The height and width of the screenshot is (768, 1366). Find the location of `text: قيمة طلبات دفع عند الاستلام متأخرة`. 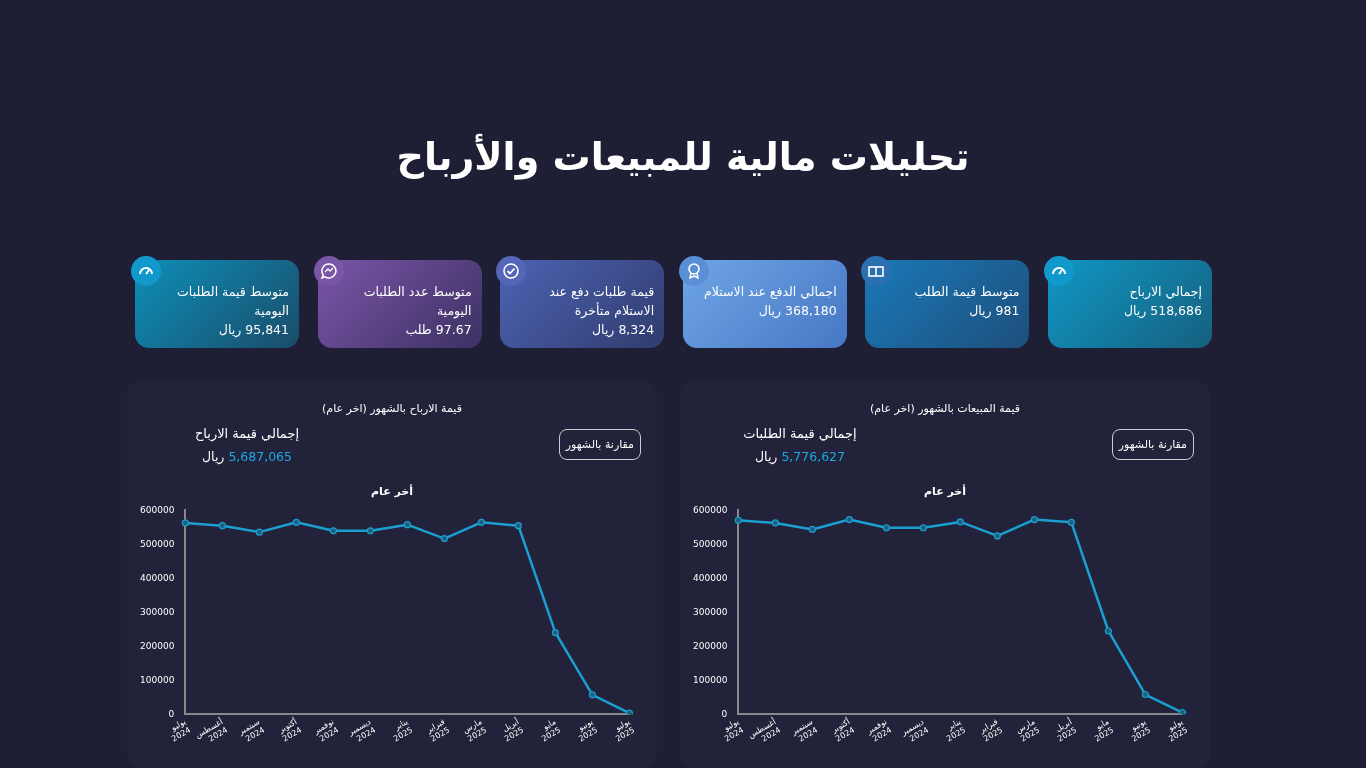

text: قيمة طلبات دفع عند الاستلام متأخرة is located at coordinates (601, 301).